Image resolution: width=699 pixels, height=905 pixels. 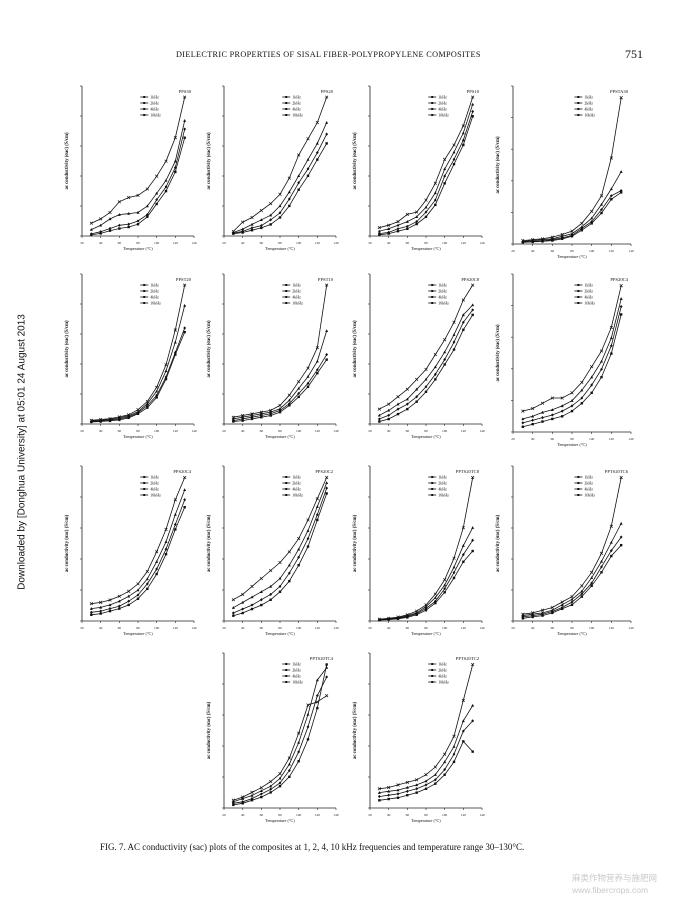 What do you see at coordinates (426, 628) in the screenshot?
I see `x-tick-label: 80` at bounding box center [426, 628].